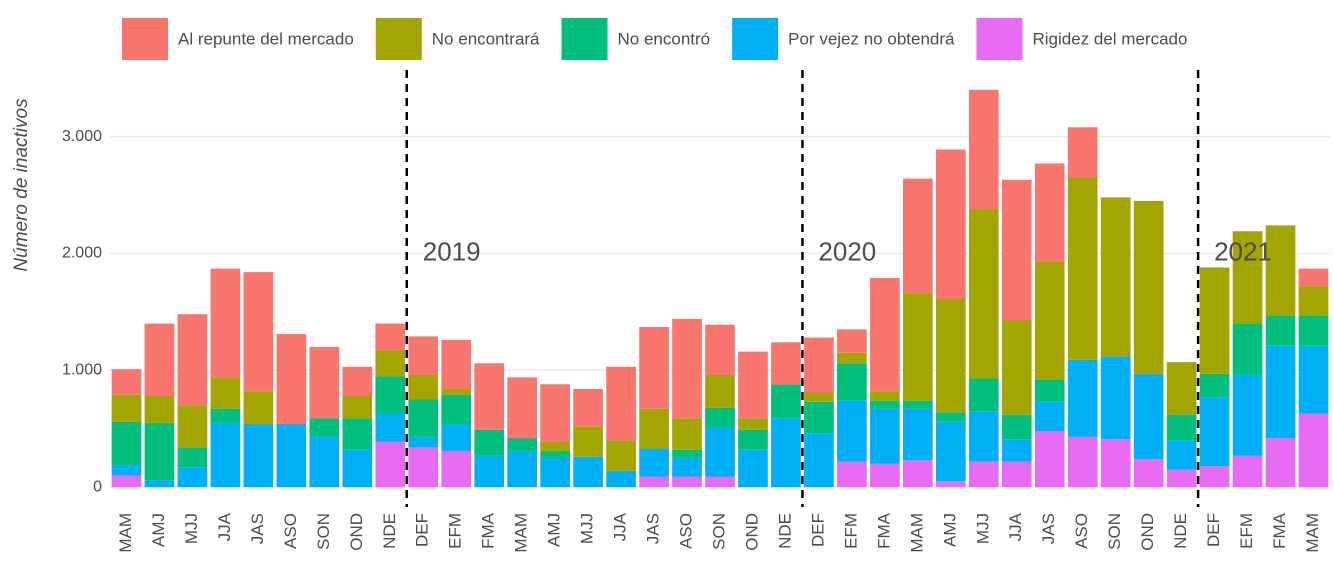 The width and height of the screenshot is (1334, 574). Describe the element at coordinates (850, 531) in the screenshot. I see `x-tick-label: EFM` at that location.